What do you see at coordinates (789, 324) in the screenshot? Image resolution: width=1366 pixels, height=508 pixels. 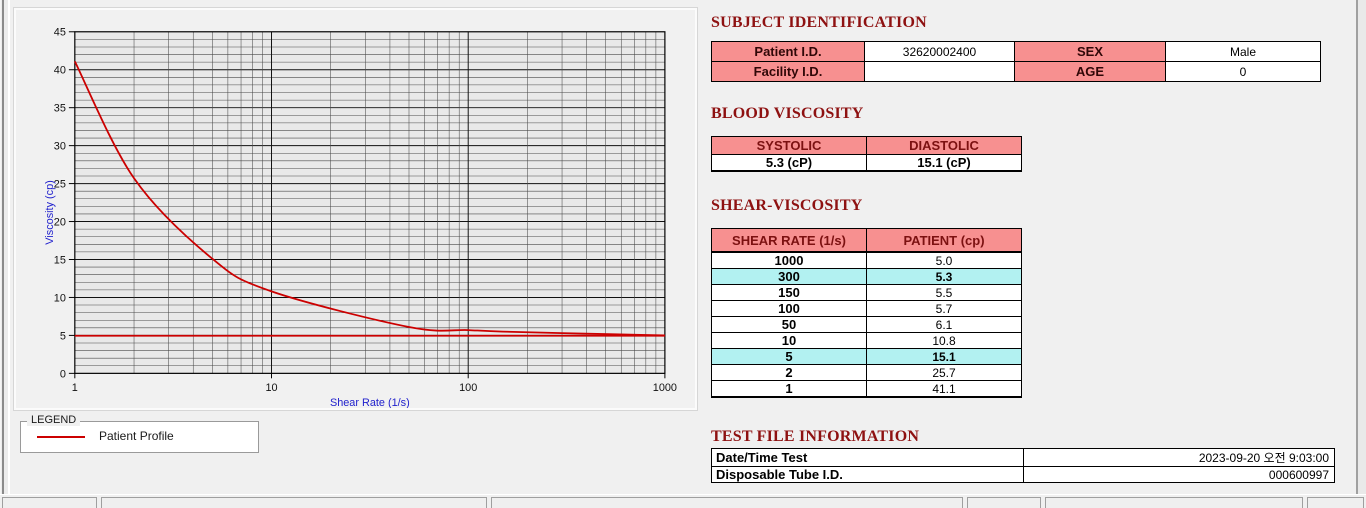 I see `shear-rate-cell: 50` at bounding box center [789, 324].